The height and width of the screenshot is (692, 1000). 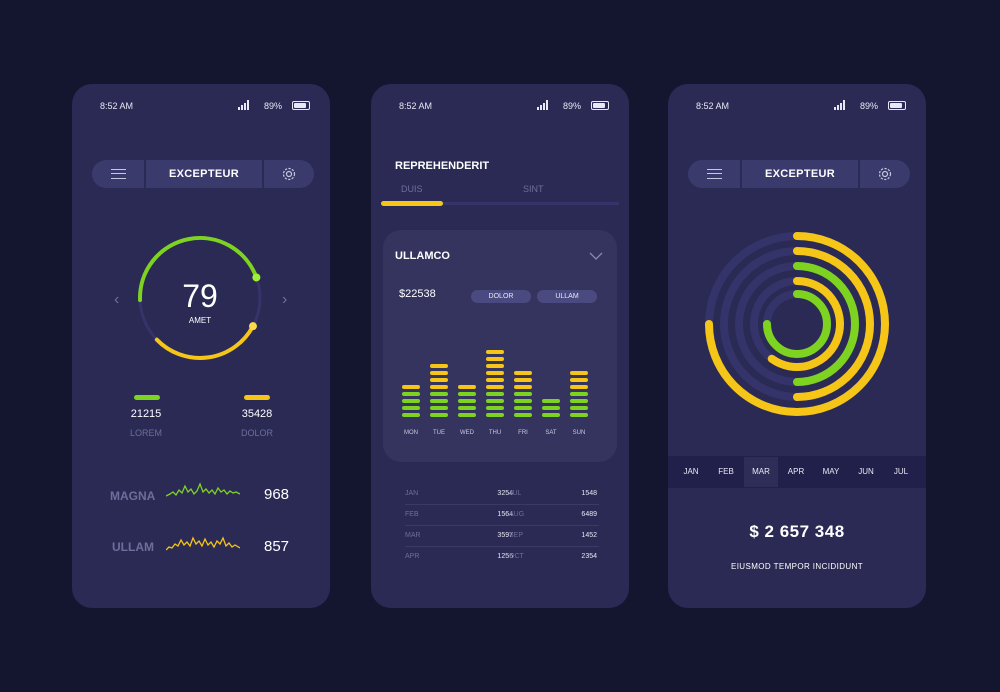 What do you see at coordinates (277, 546) in the screenshot?
I see `trend-value: 857` at bounding box center [277, 546].